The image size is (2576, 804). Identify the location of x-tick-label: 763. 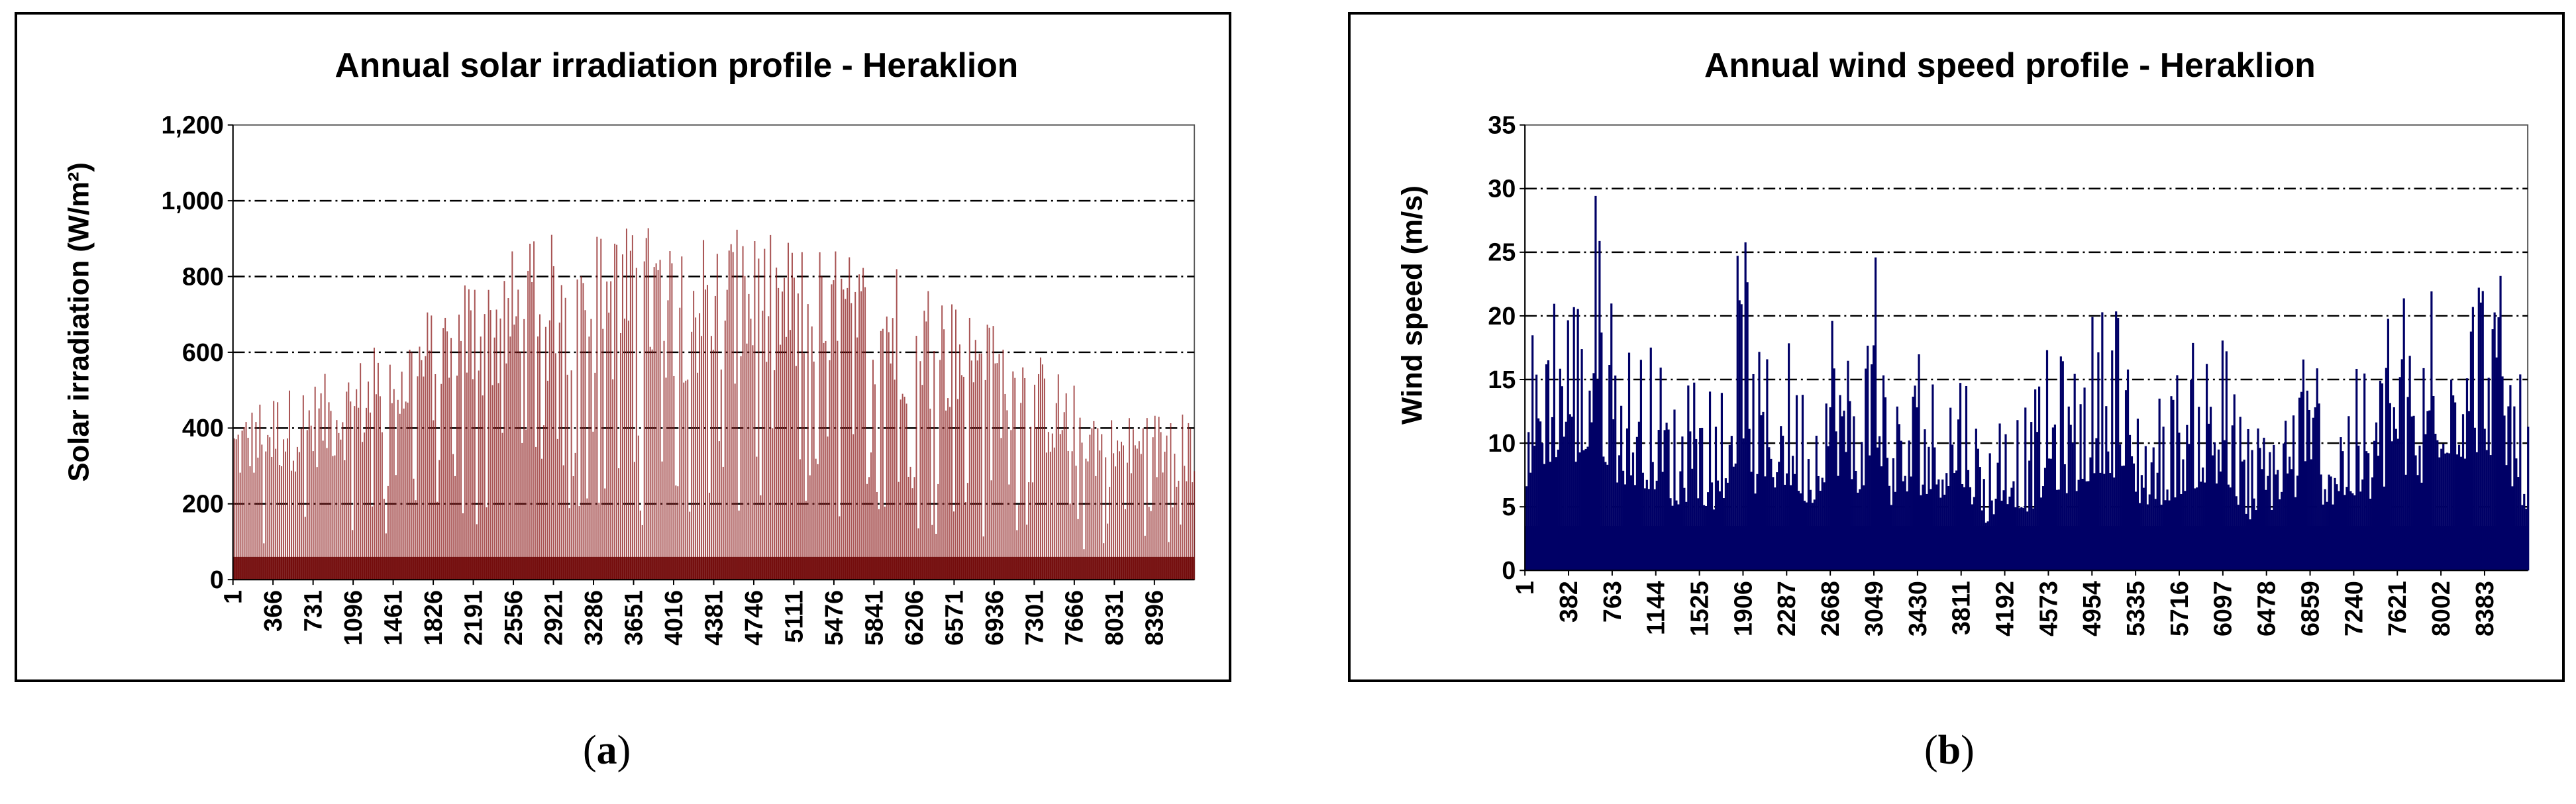
(1612, 602).